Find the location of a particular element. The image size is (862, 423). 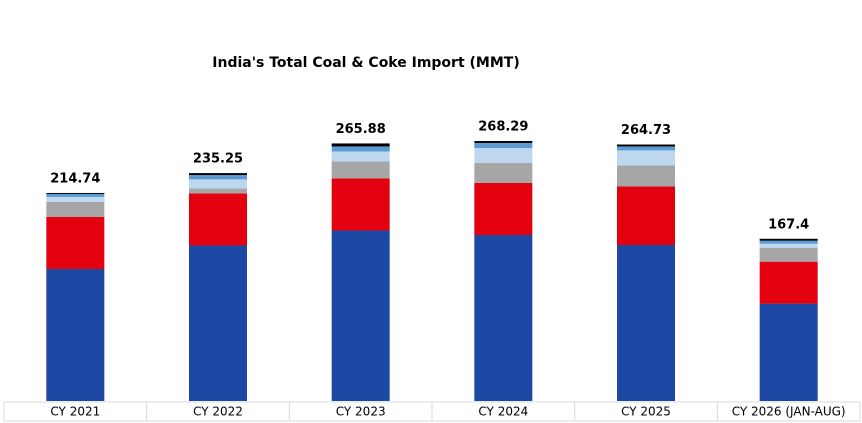

x-tick-label: CY 2022 is located at coordinates (218, 412).